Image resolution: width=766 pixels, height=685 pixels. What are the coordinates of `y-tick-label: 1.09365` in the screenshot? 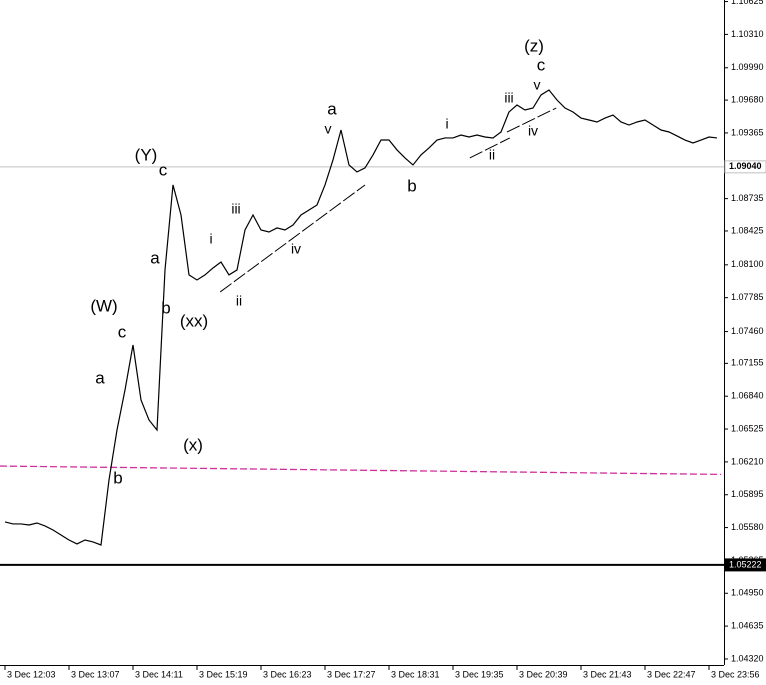 It's located at (747, 132).